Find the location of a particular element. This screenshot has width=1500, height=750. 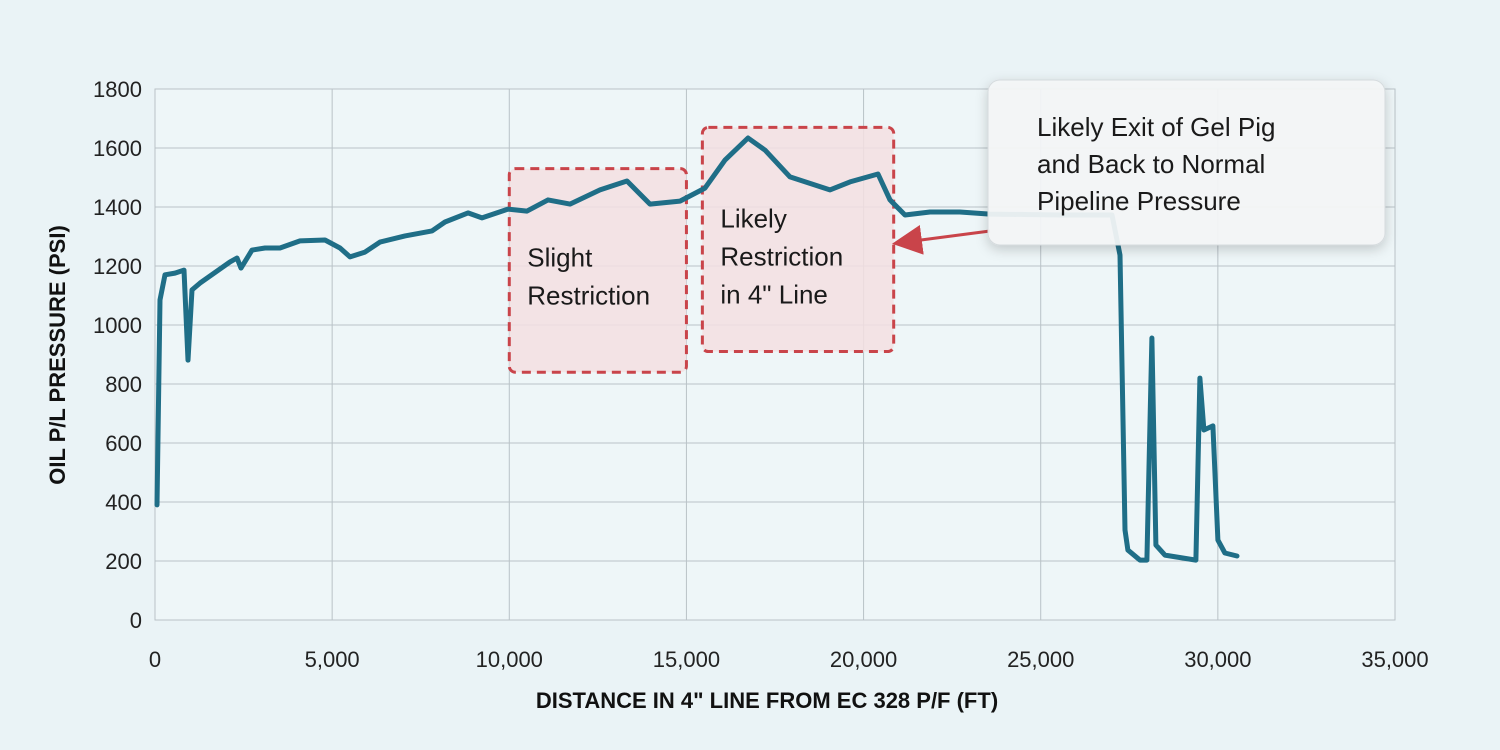

y-tick-label: 200 is located at coordinates (123, 561).